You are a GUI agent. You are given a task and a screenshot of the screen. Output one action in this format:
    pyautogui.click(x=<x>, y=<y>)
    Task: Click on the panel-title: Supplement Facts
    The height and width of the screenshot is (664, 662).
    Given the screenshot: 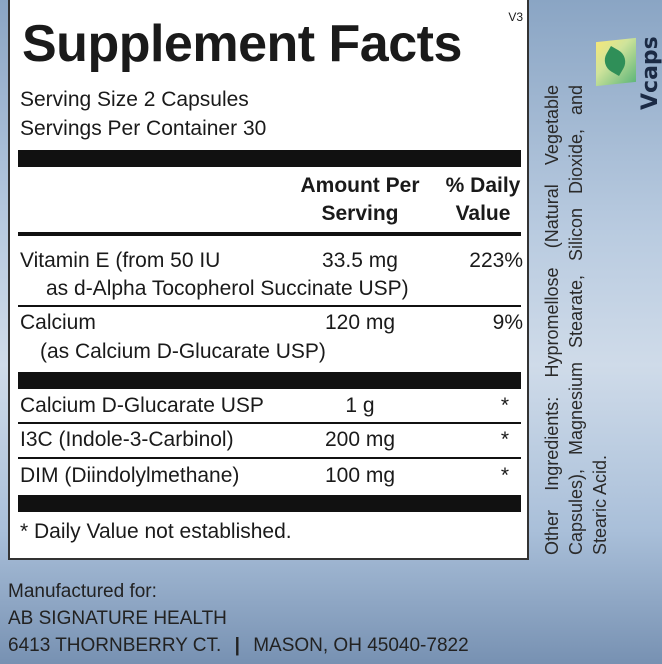 What is the action you would take?
    pyautogui.click(x=242, y=44)
    